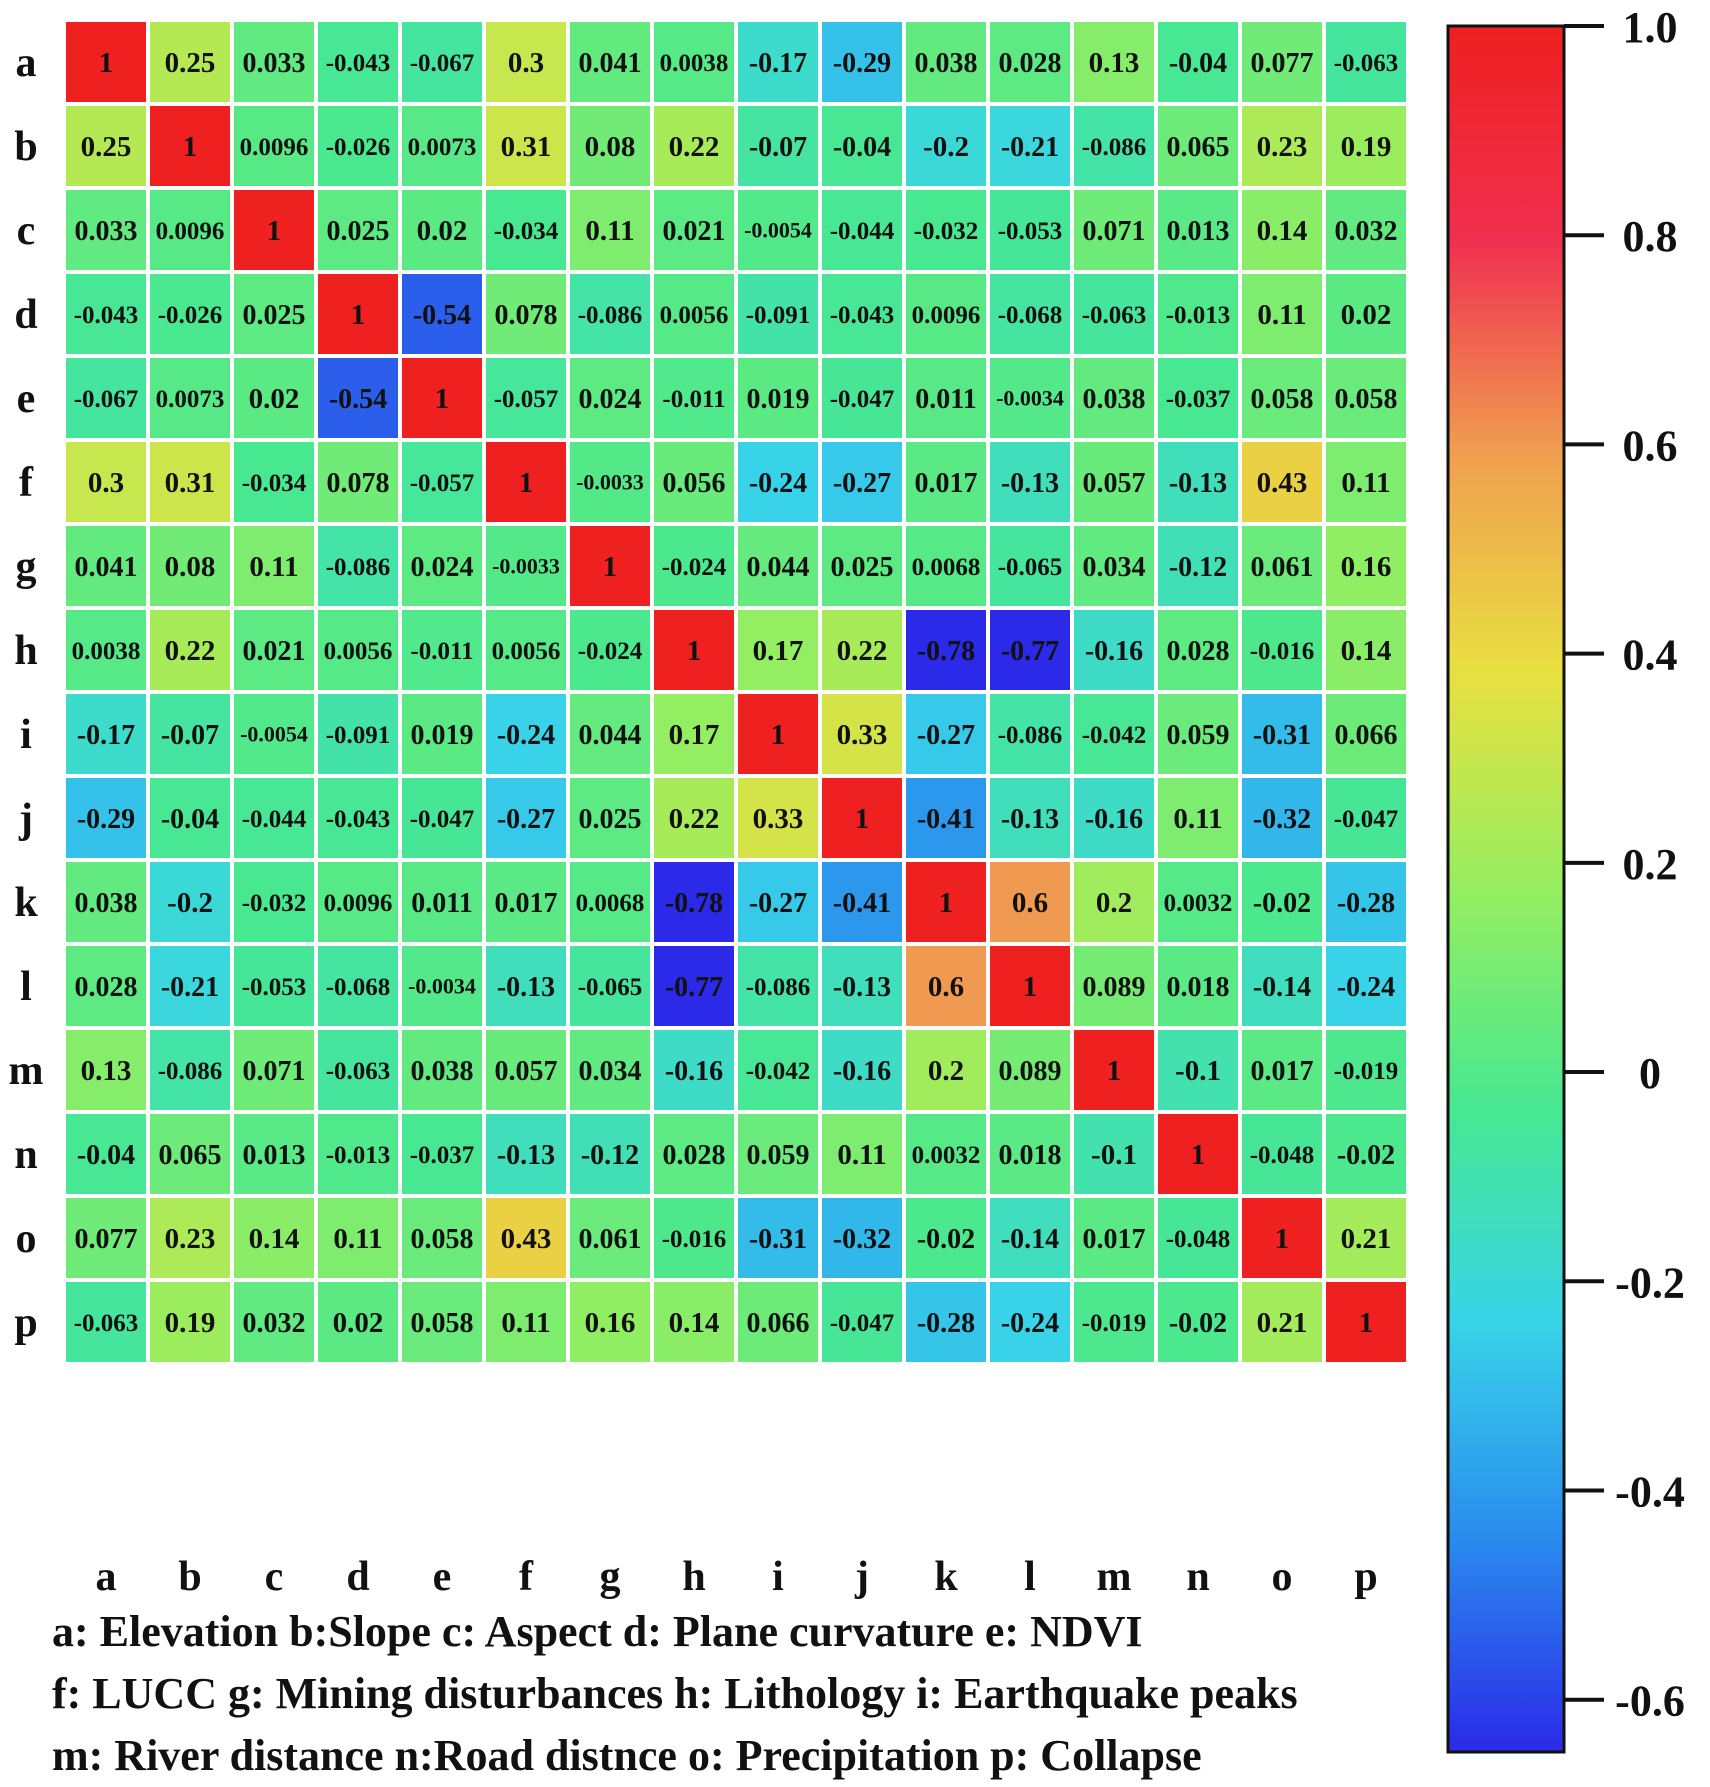  I want to click on heatmap-cell-n-j, so click(862, 1154).